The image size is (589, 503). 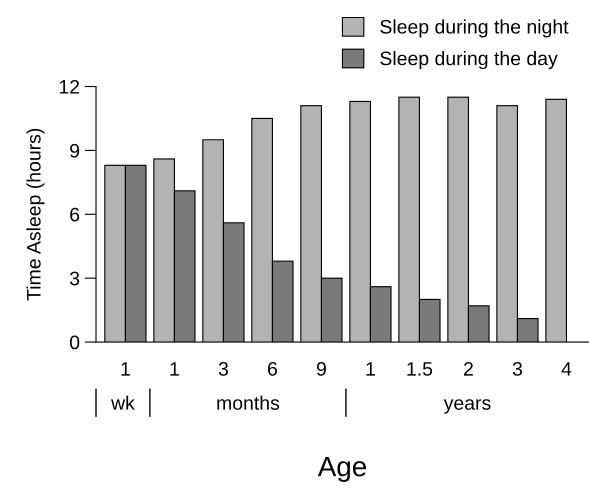 I want to click on x-axis-title: Age, so click(x=342, y=469).